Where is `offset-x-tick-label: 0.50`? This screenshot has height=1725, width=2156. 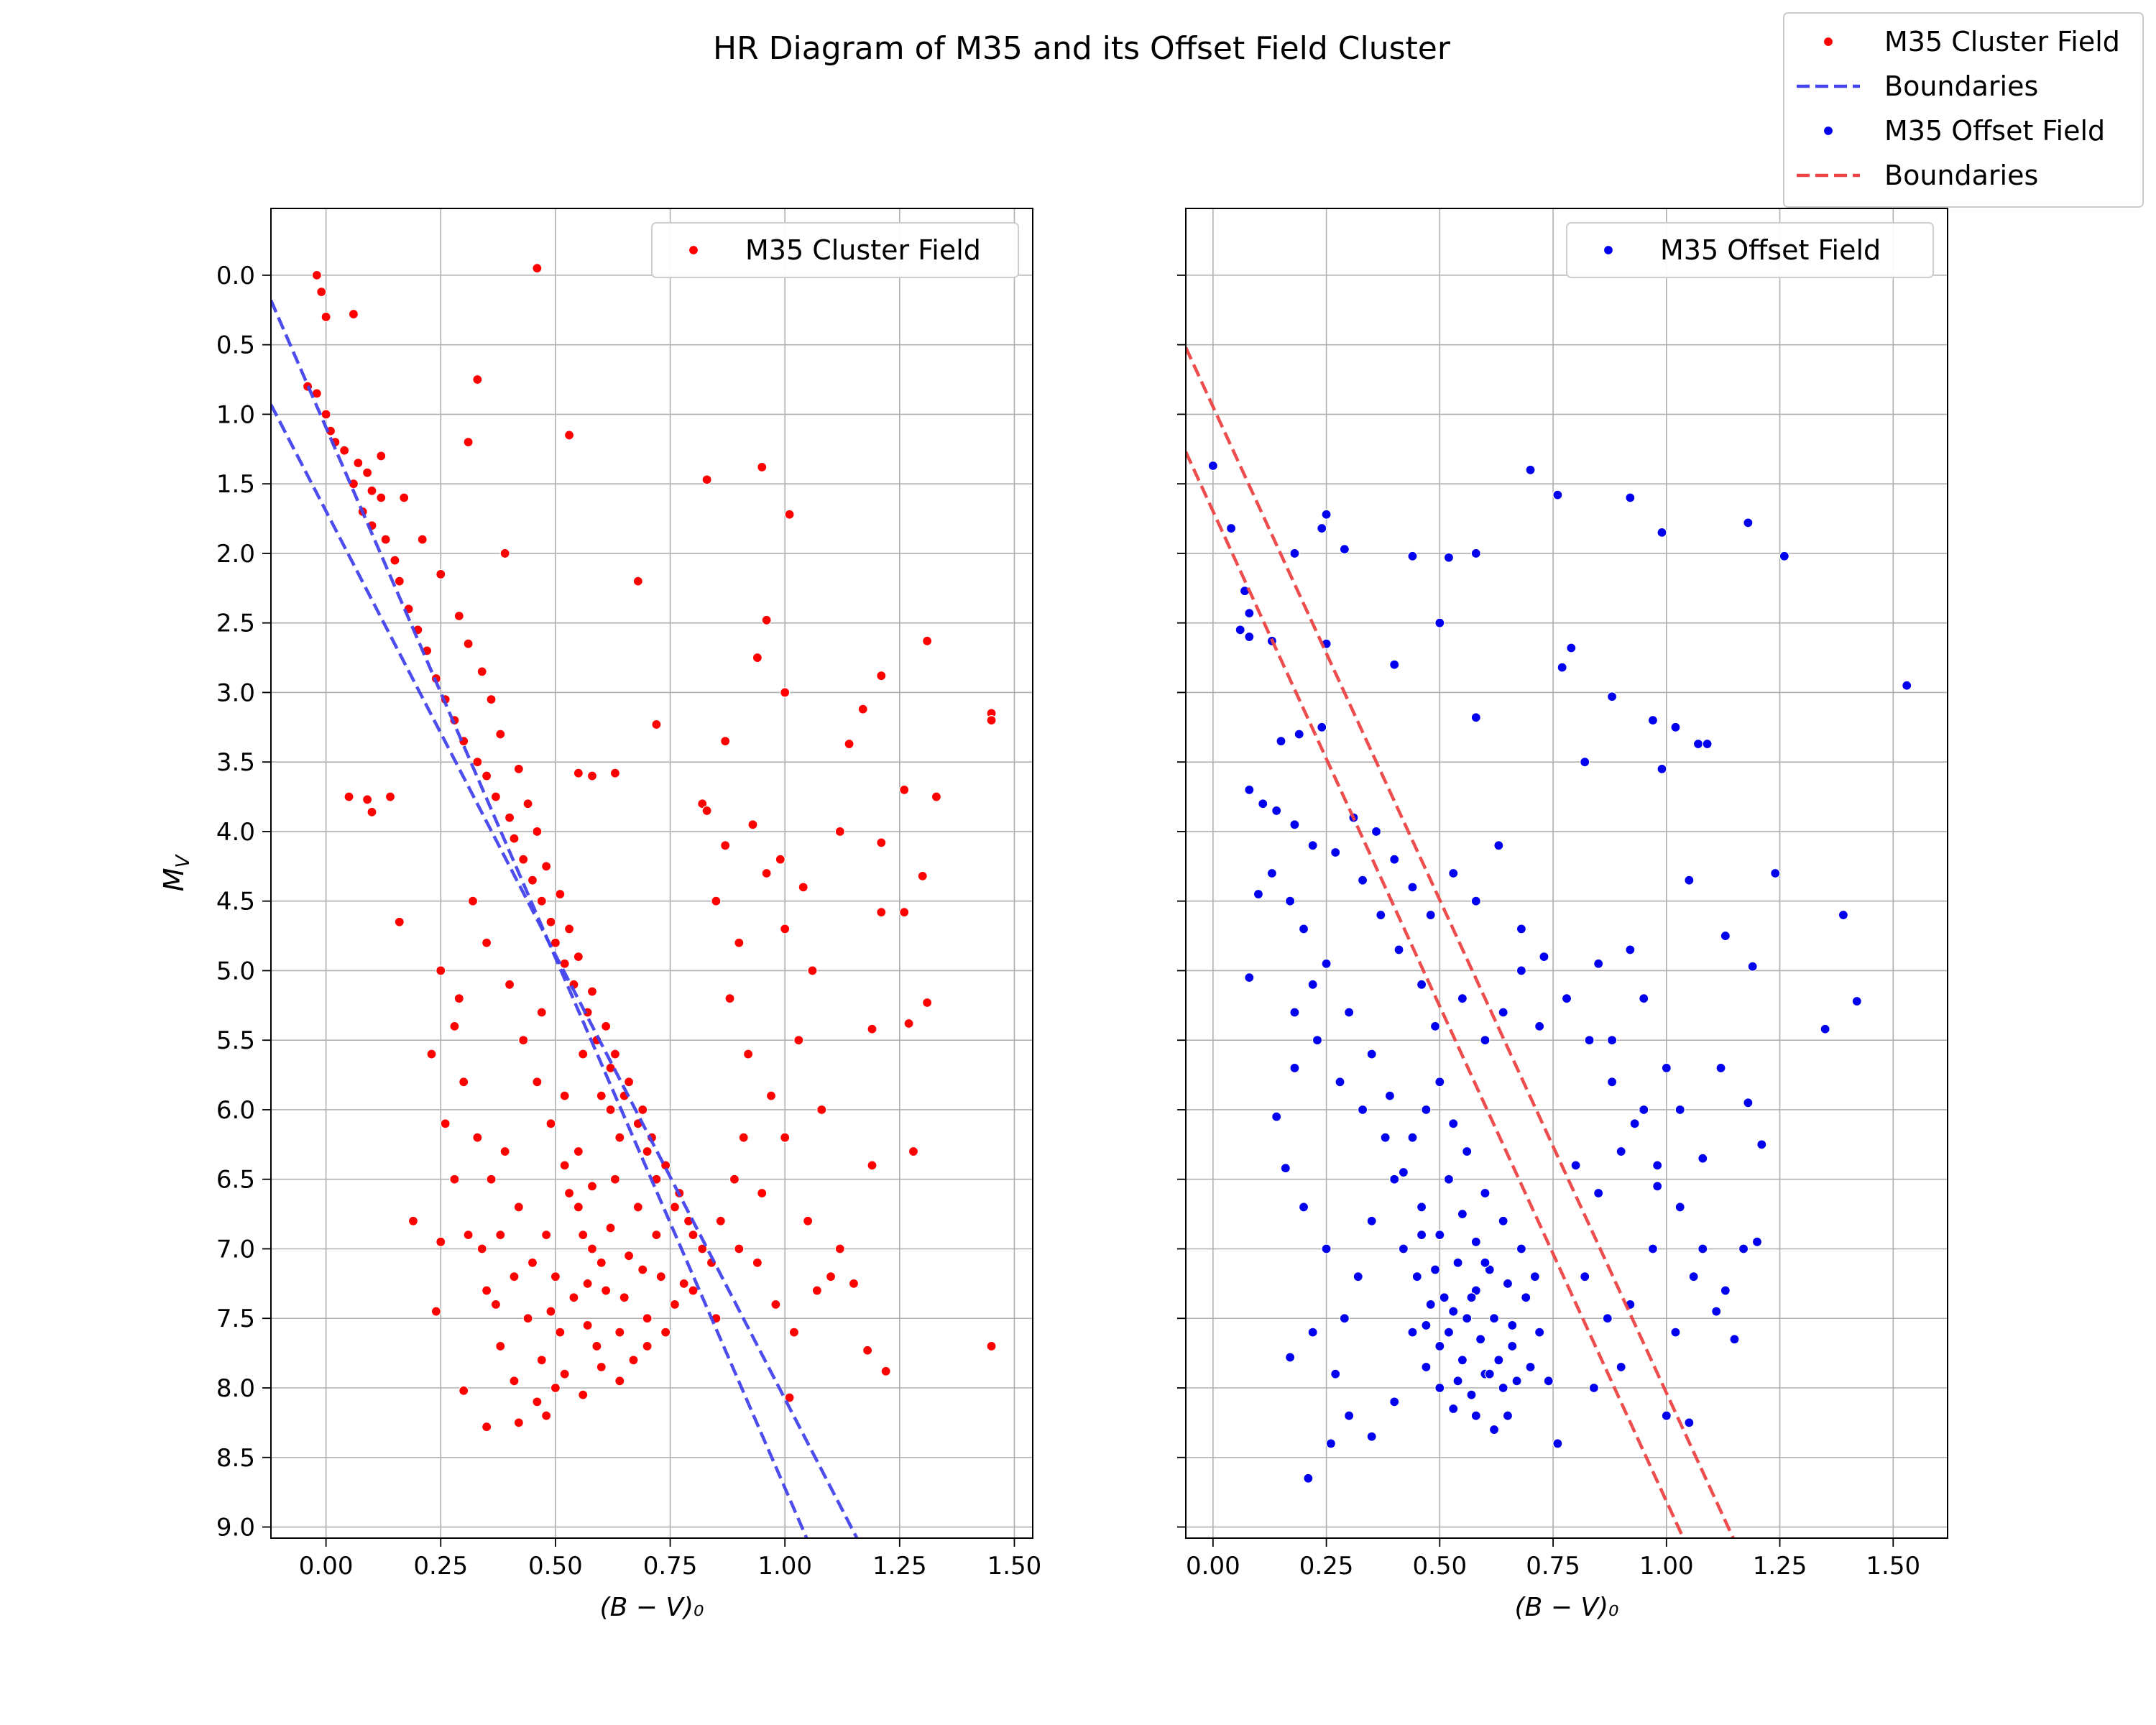 offset-x-tick-label: 0.50 is located at coordinates (1439, 1566).